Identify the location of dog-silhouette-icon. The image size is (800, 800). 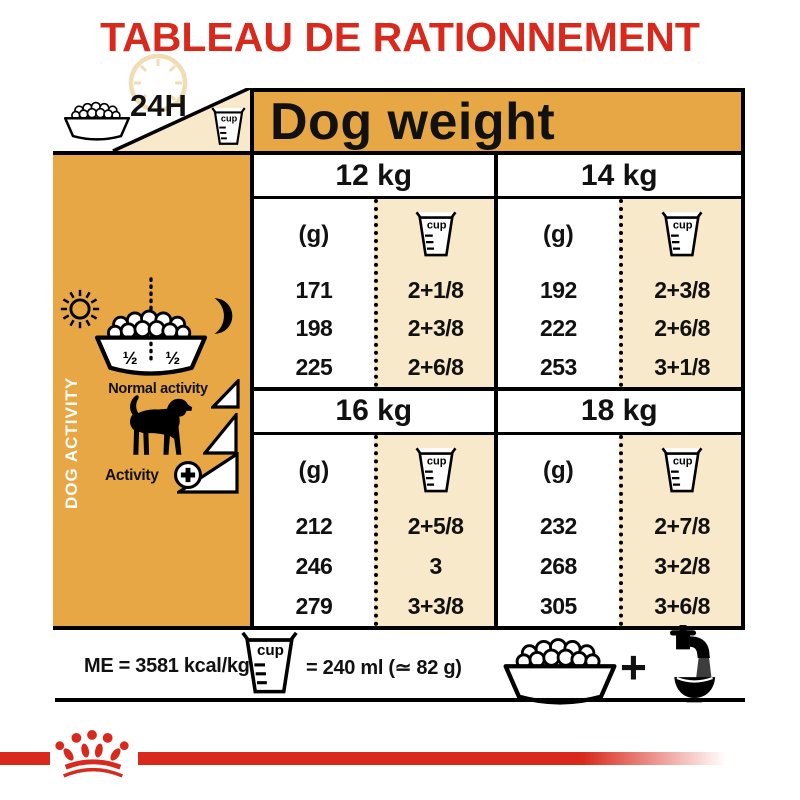
(161, 425).